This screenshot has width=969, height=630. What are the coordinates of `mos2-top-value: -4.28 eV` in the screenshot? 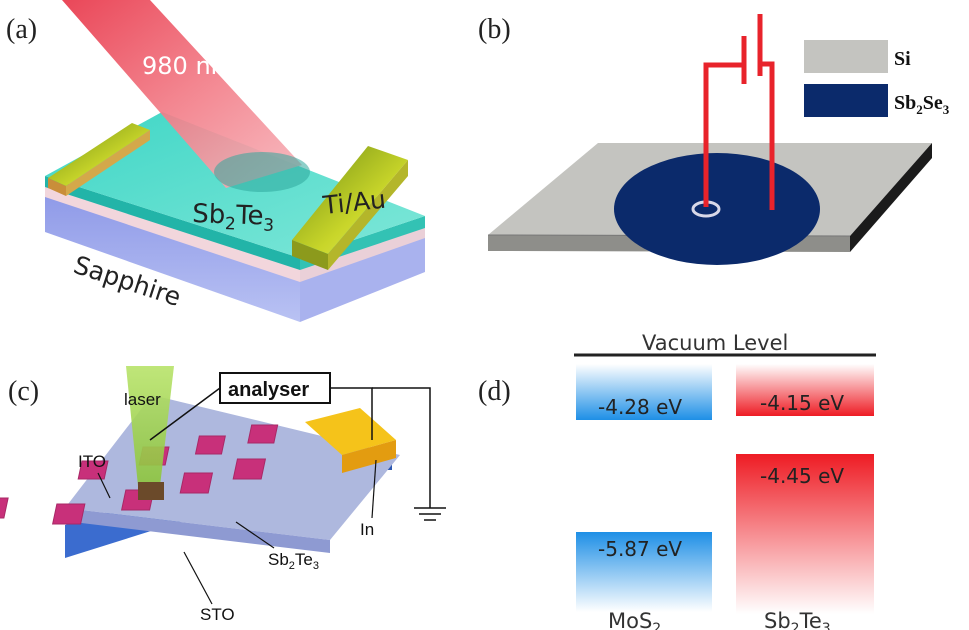 It's located at (640, 407).